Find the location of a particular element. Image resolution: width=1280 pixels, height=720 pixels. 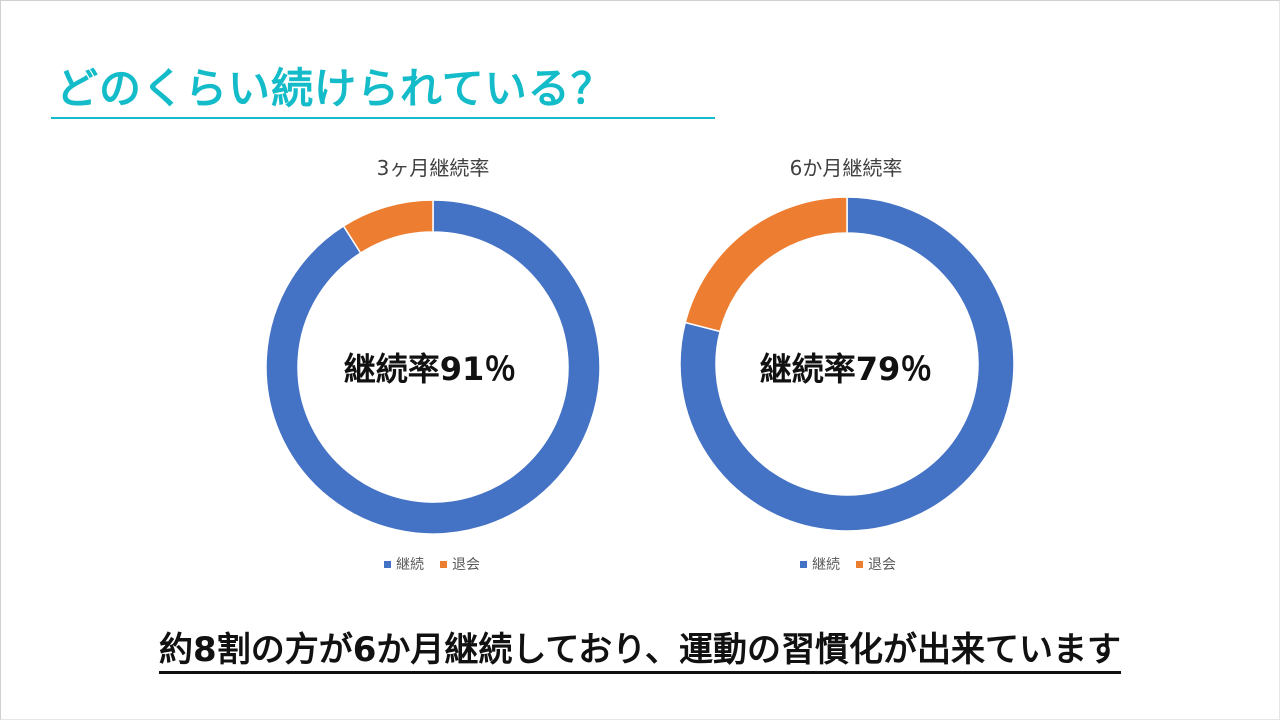

slide-title: どのくらい続けられている？ is located at coordinates (335, 88).